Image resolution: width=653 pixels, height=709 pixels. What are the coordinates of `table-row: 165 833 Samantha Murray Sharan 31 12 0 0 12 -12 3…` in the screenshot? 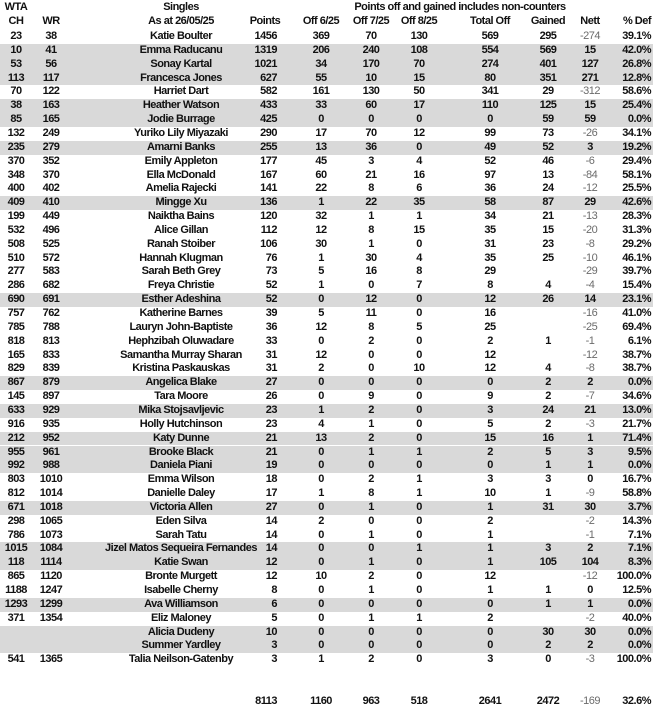 It's located at (326, 356).